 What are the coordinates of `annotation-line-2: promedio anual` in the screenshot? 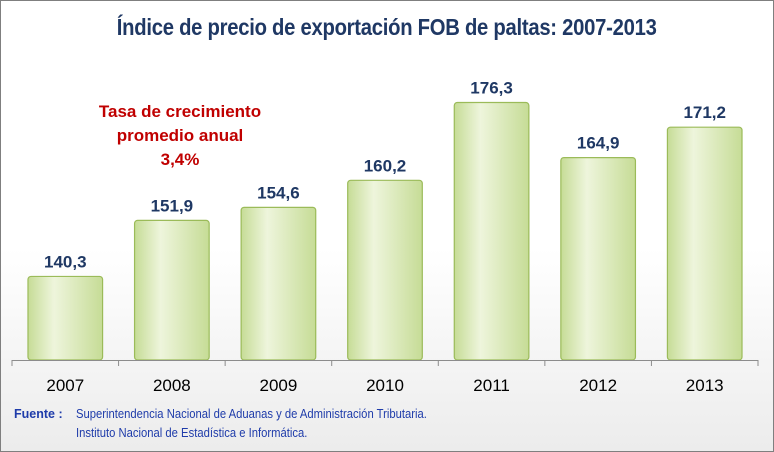 It's located at (180, 135).